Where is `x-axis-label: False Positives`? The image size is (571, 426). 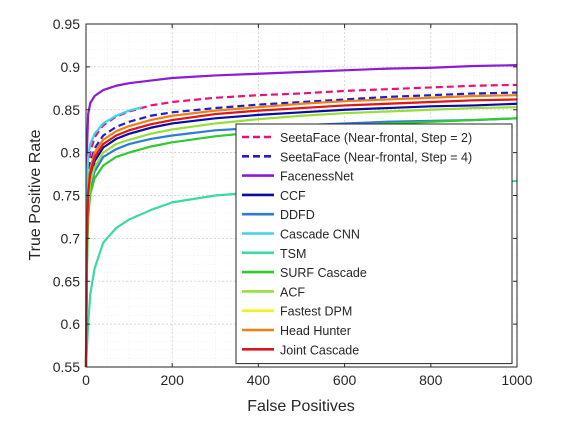 x-axis-label: False Positives is located at coordinates (301, 406).